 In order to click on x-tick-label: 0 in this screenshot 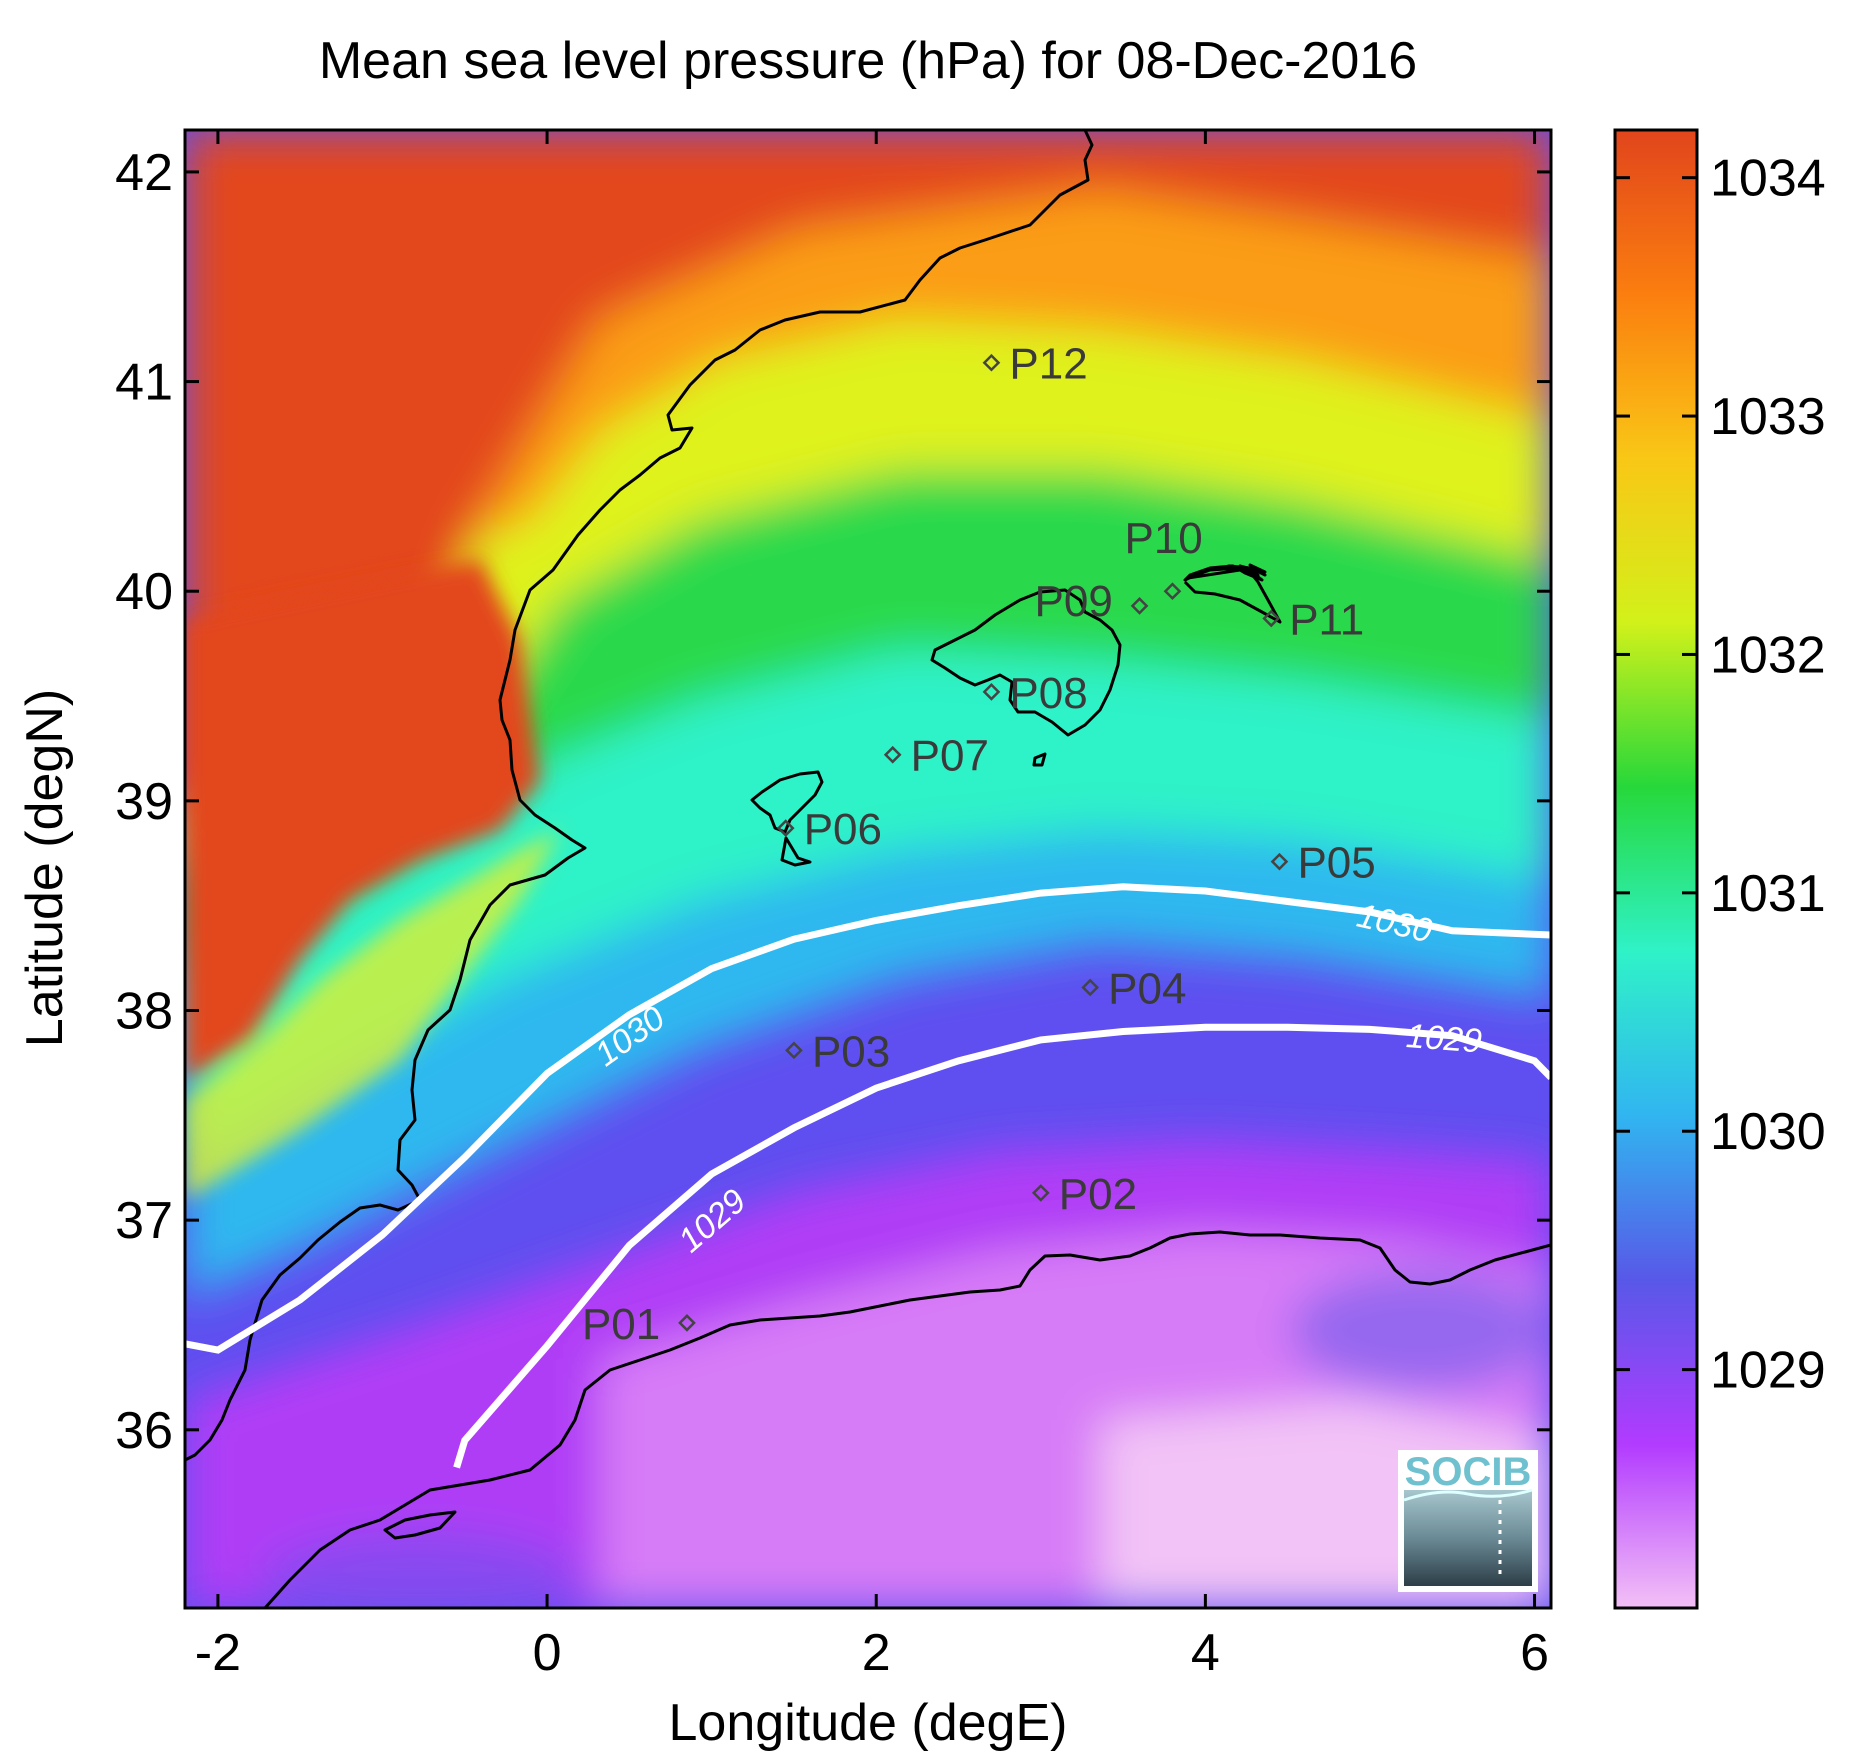, I will do `click(547, 1653)`.